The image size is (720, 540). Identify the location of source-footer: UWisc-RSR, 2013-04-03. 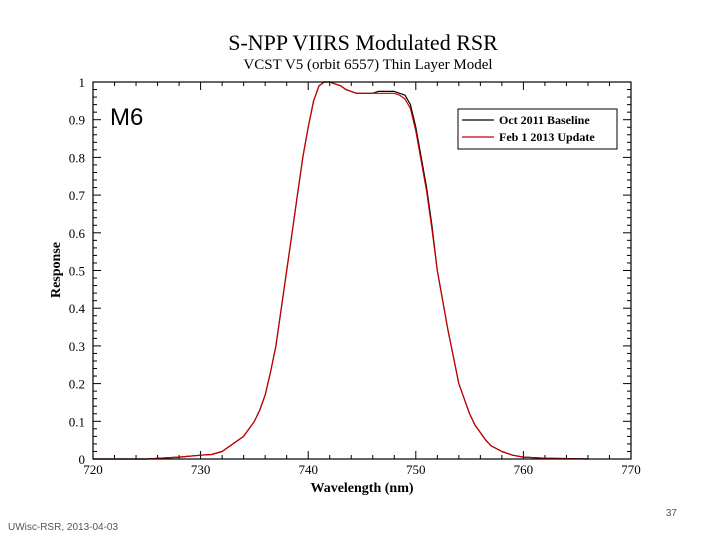
(63, 527).